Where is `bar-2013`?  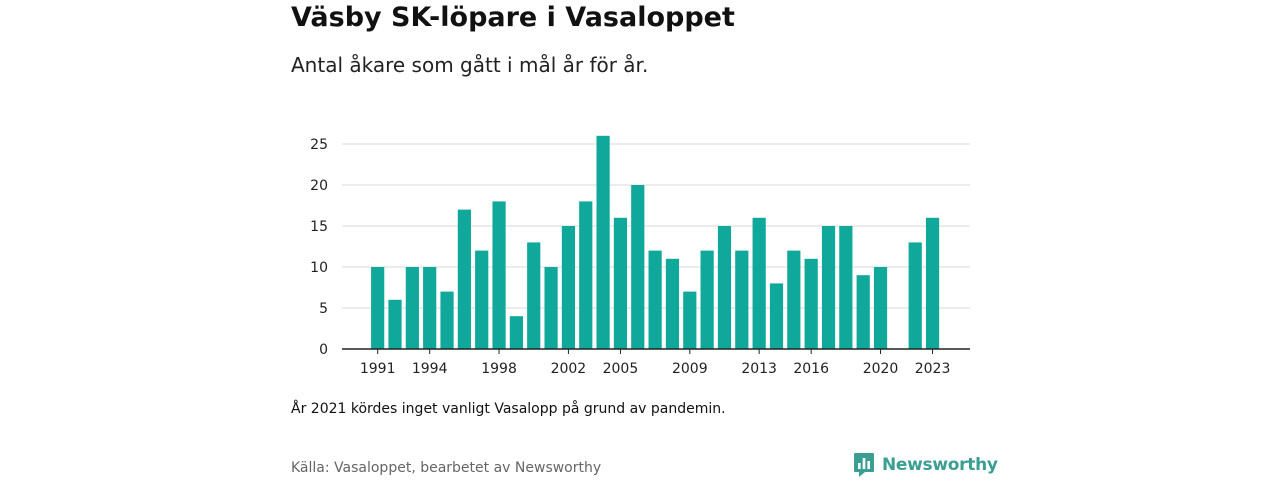 bar-2013 is located at coordinates (759, 283).